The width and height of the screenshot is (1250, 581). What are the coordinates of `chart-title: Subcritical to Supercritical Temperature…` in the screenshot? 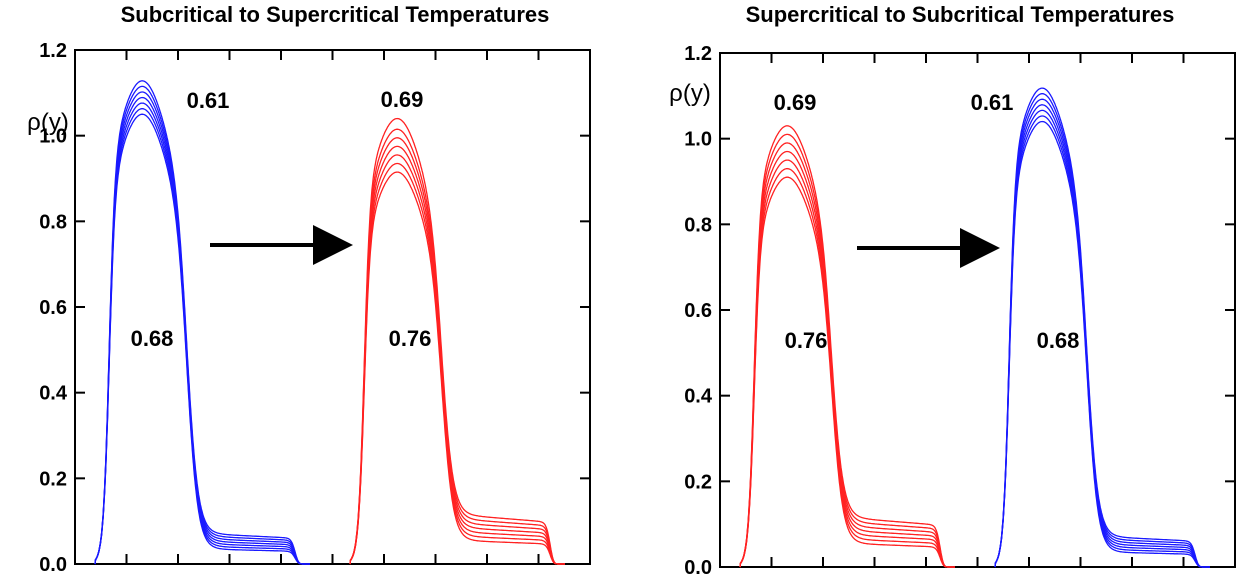 It's located at (335, 14).